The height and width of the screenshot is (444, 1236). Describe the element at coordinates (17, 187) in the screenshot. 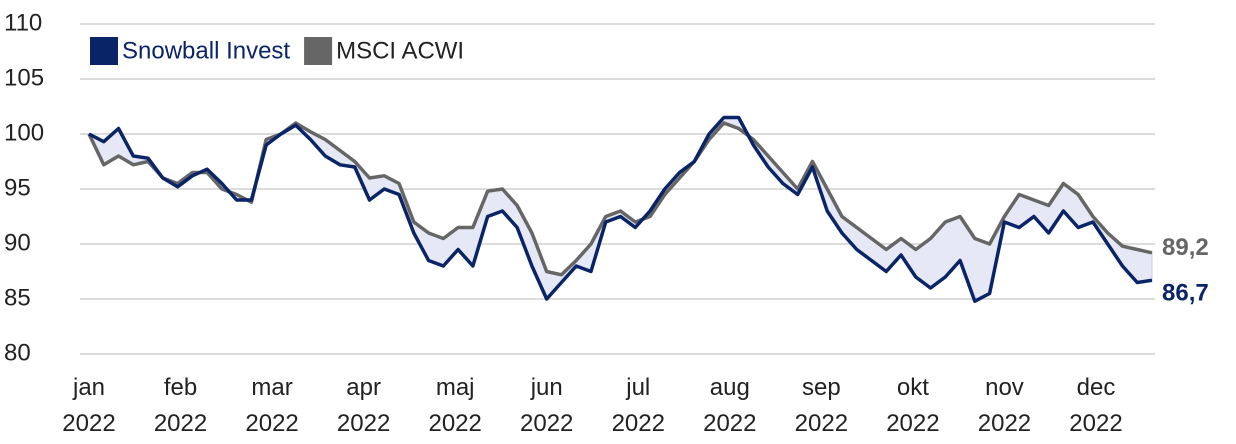

I see `y-tick-label: 95` at that location.